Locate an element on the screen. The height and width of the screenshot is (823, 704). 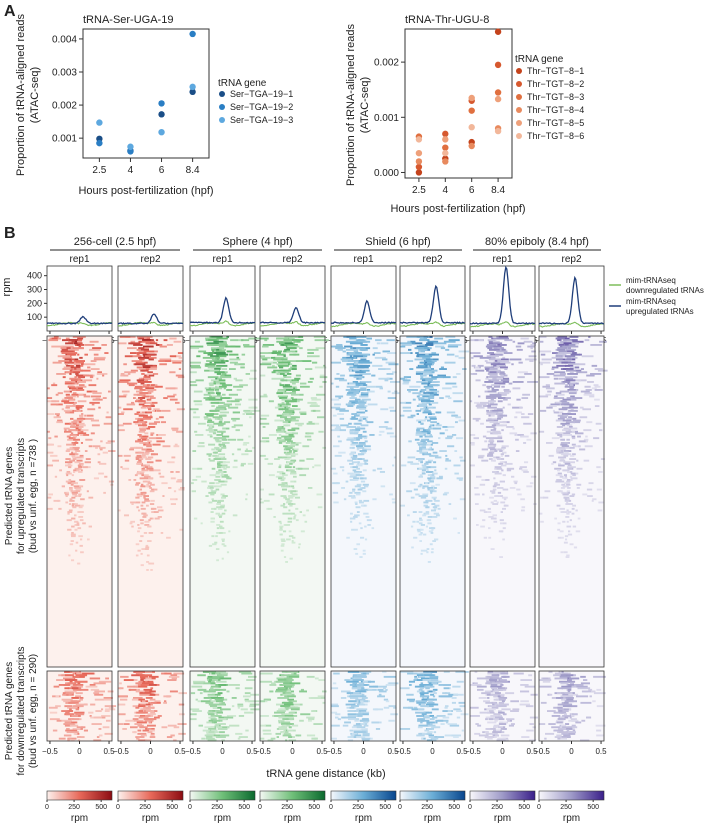
ser-legend-label: Ser−TGA−19−1 is located at coordinates (261, 94).